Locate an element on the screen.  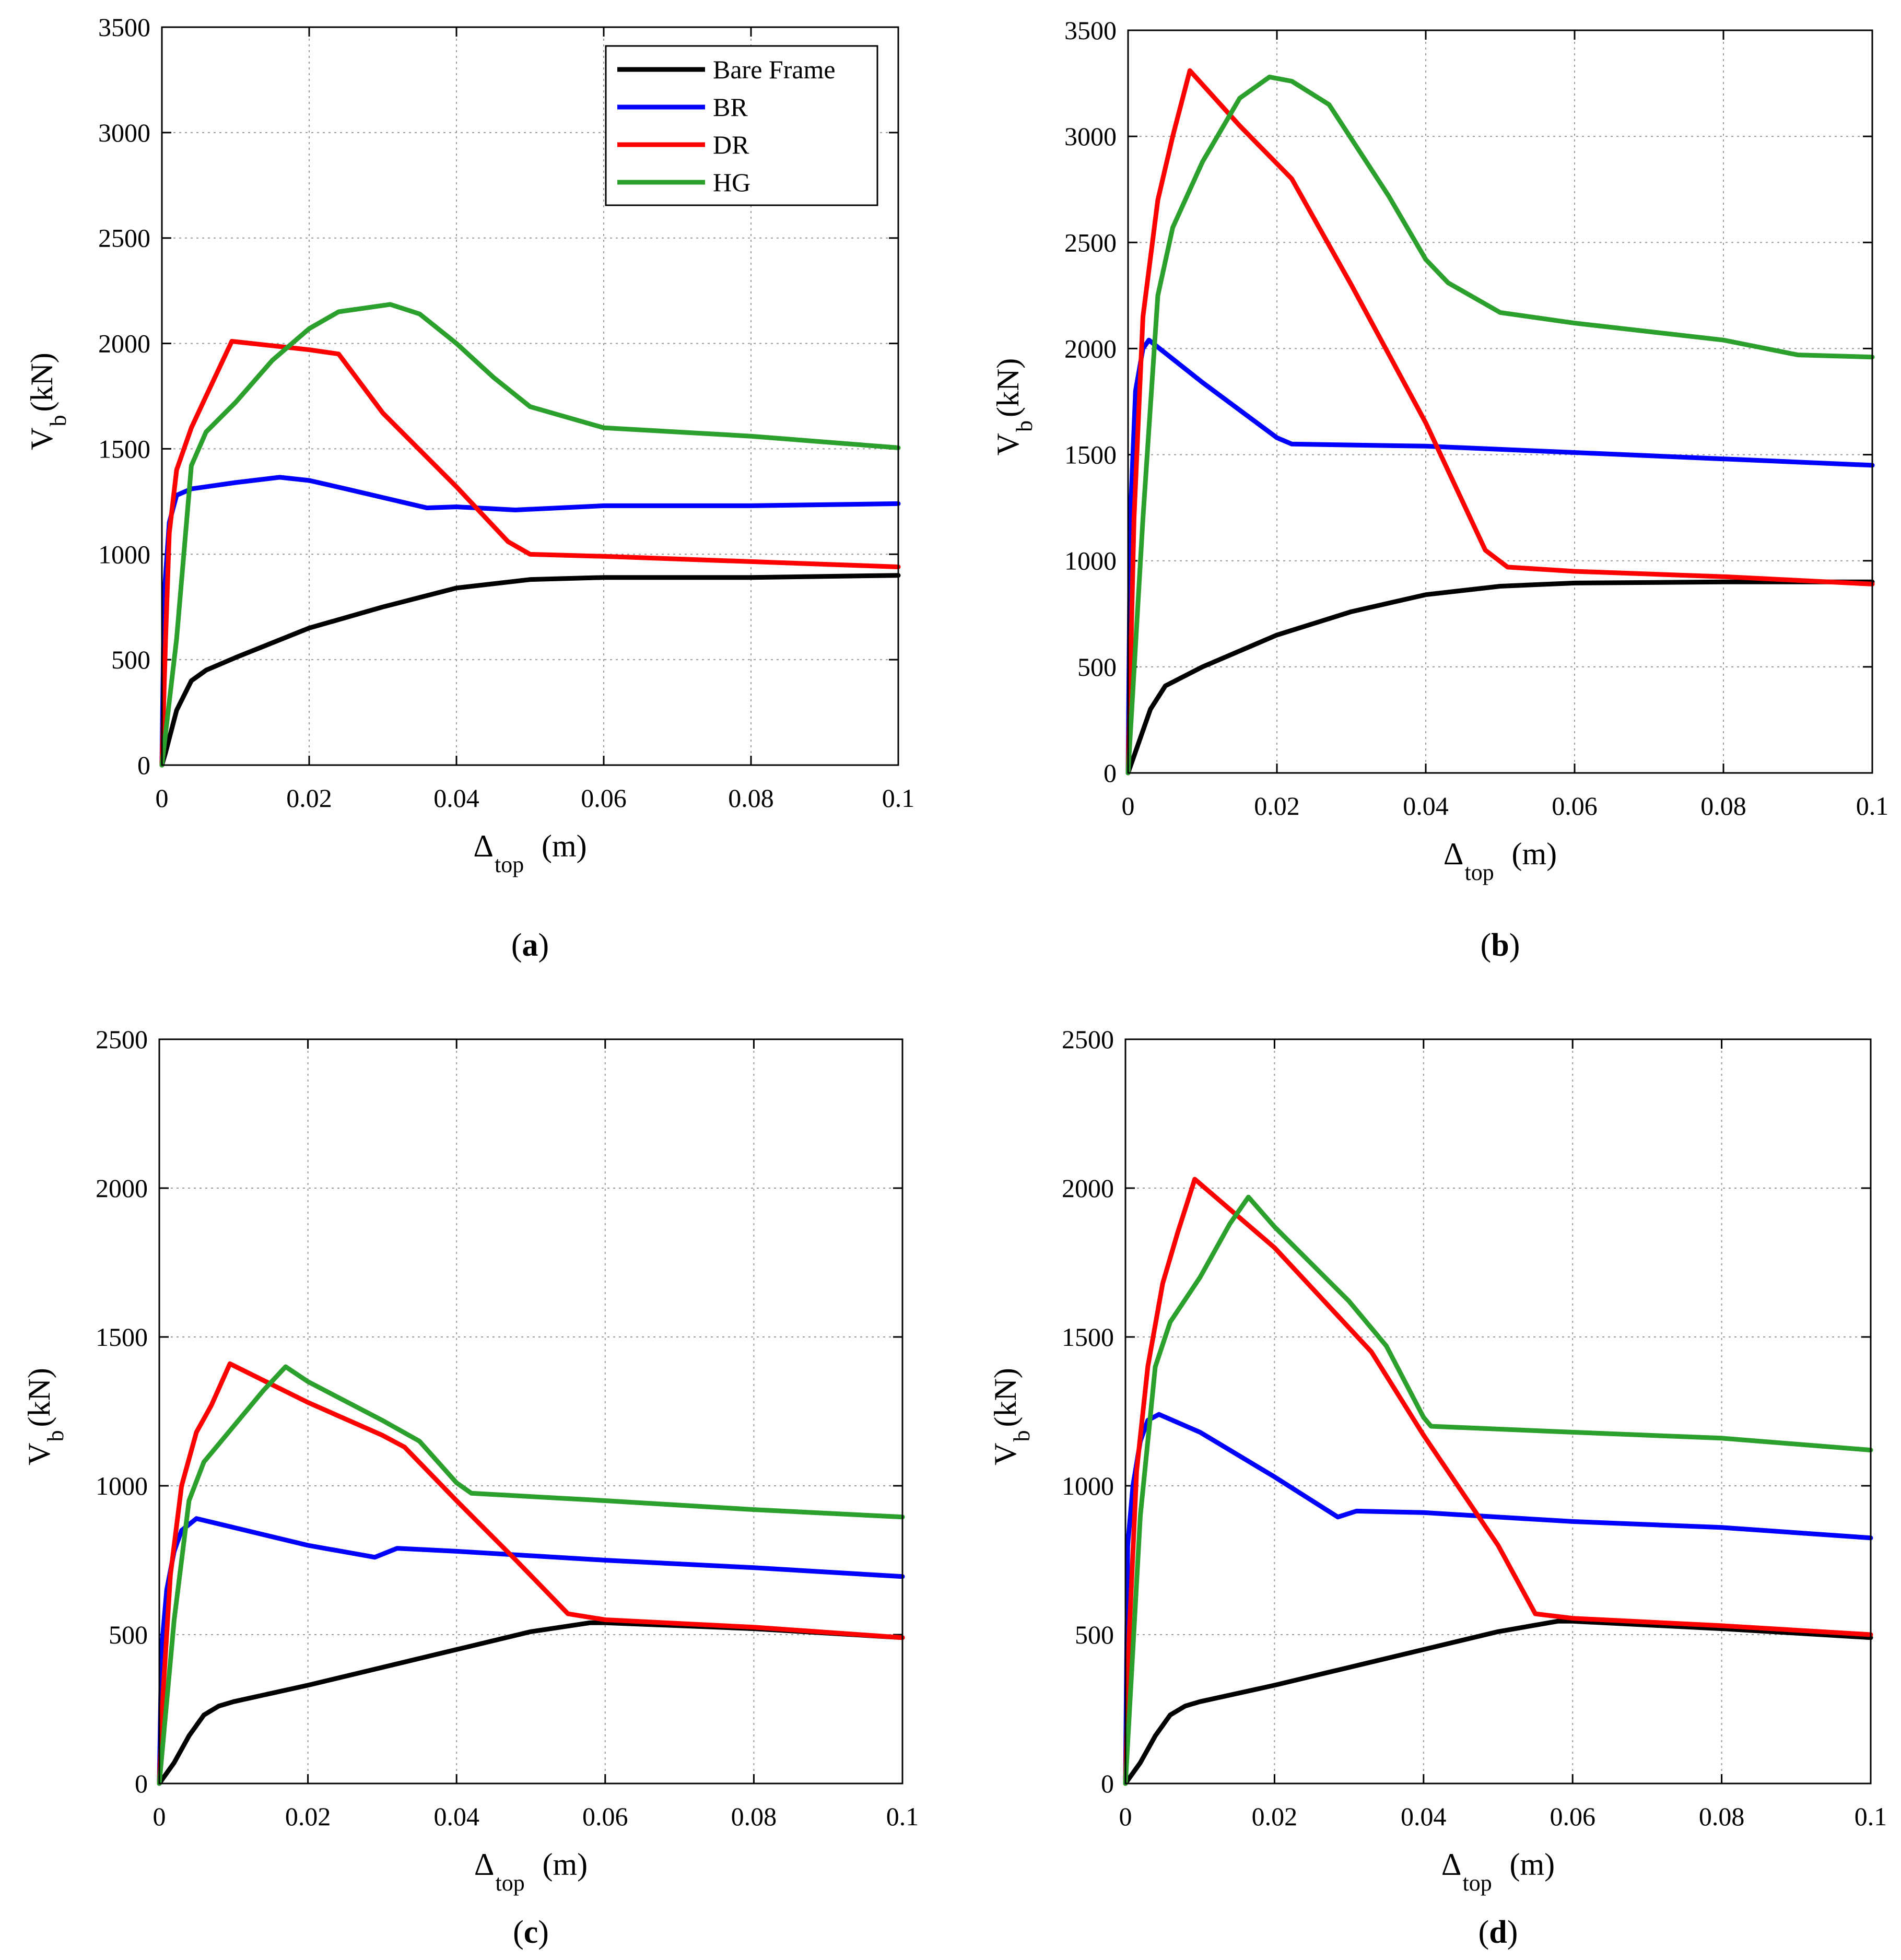
caption-letter: a is located at coordinates (530, 945).